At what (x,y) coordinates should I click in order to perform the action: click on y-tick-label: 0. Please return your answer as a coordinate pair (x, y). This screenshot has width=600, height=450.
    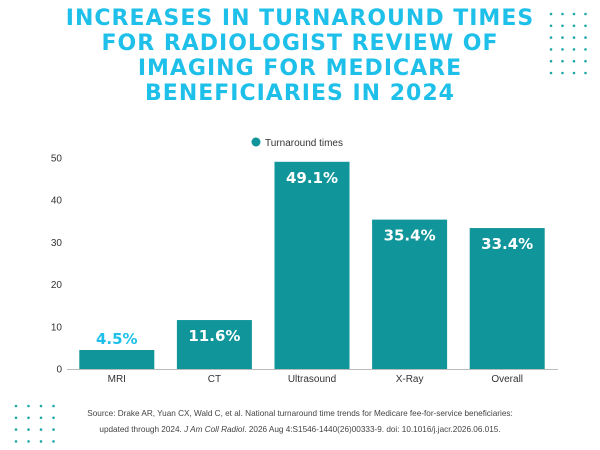
    Looking at the image, I should click on (59, 370).